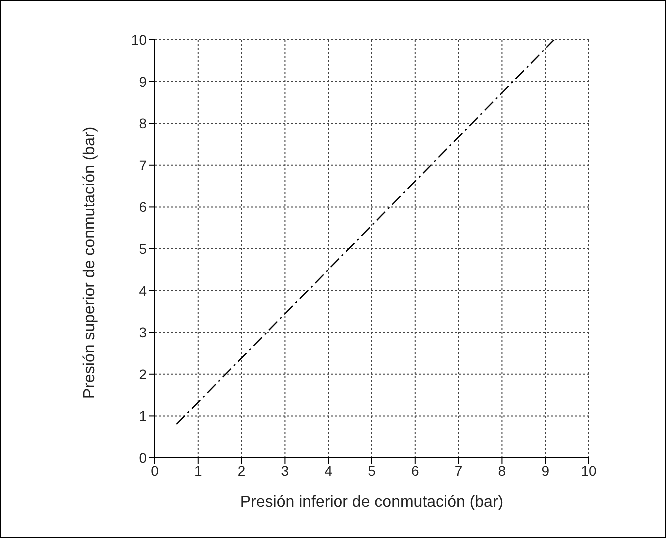  Describe the element at coordinates (328, 470) in the screenshot. I see `x-tick-label: 4` at that location.